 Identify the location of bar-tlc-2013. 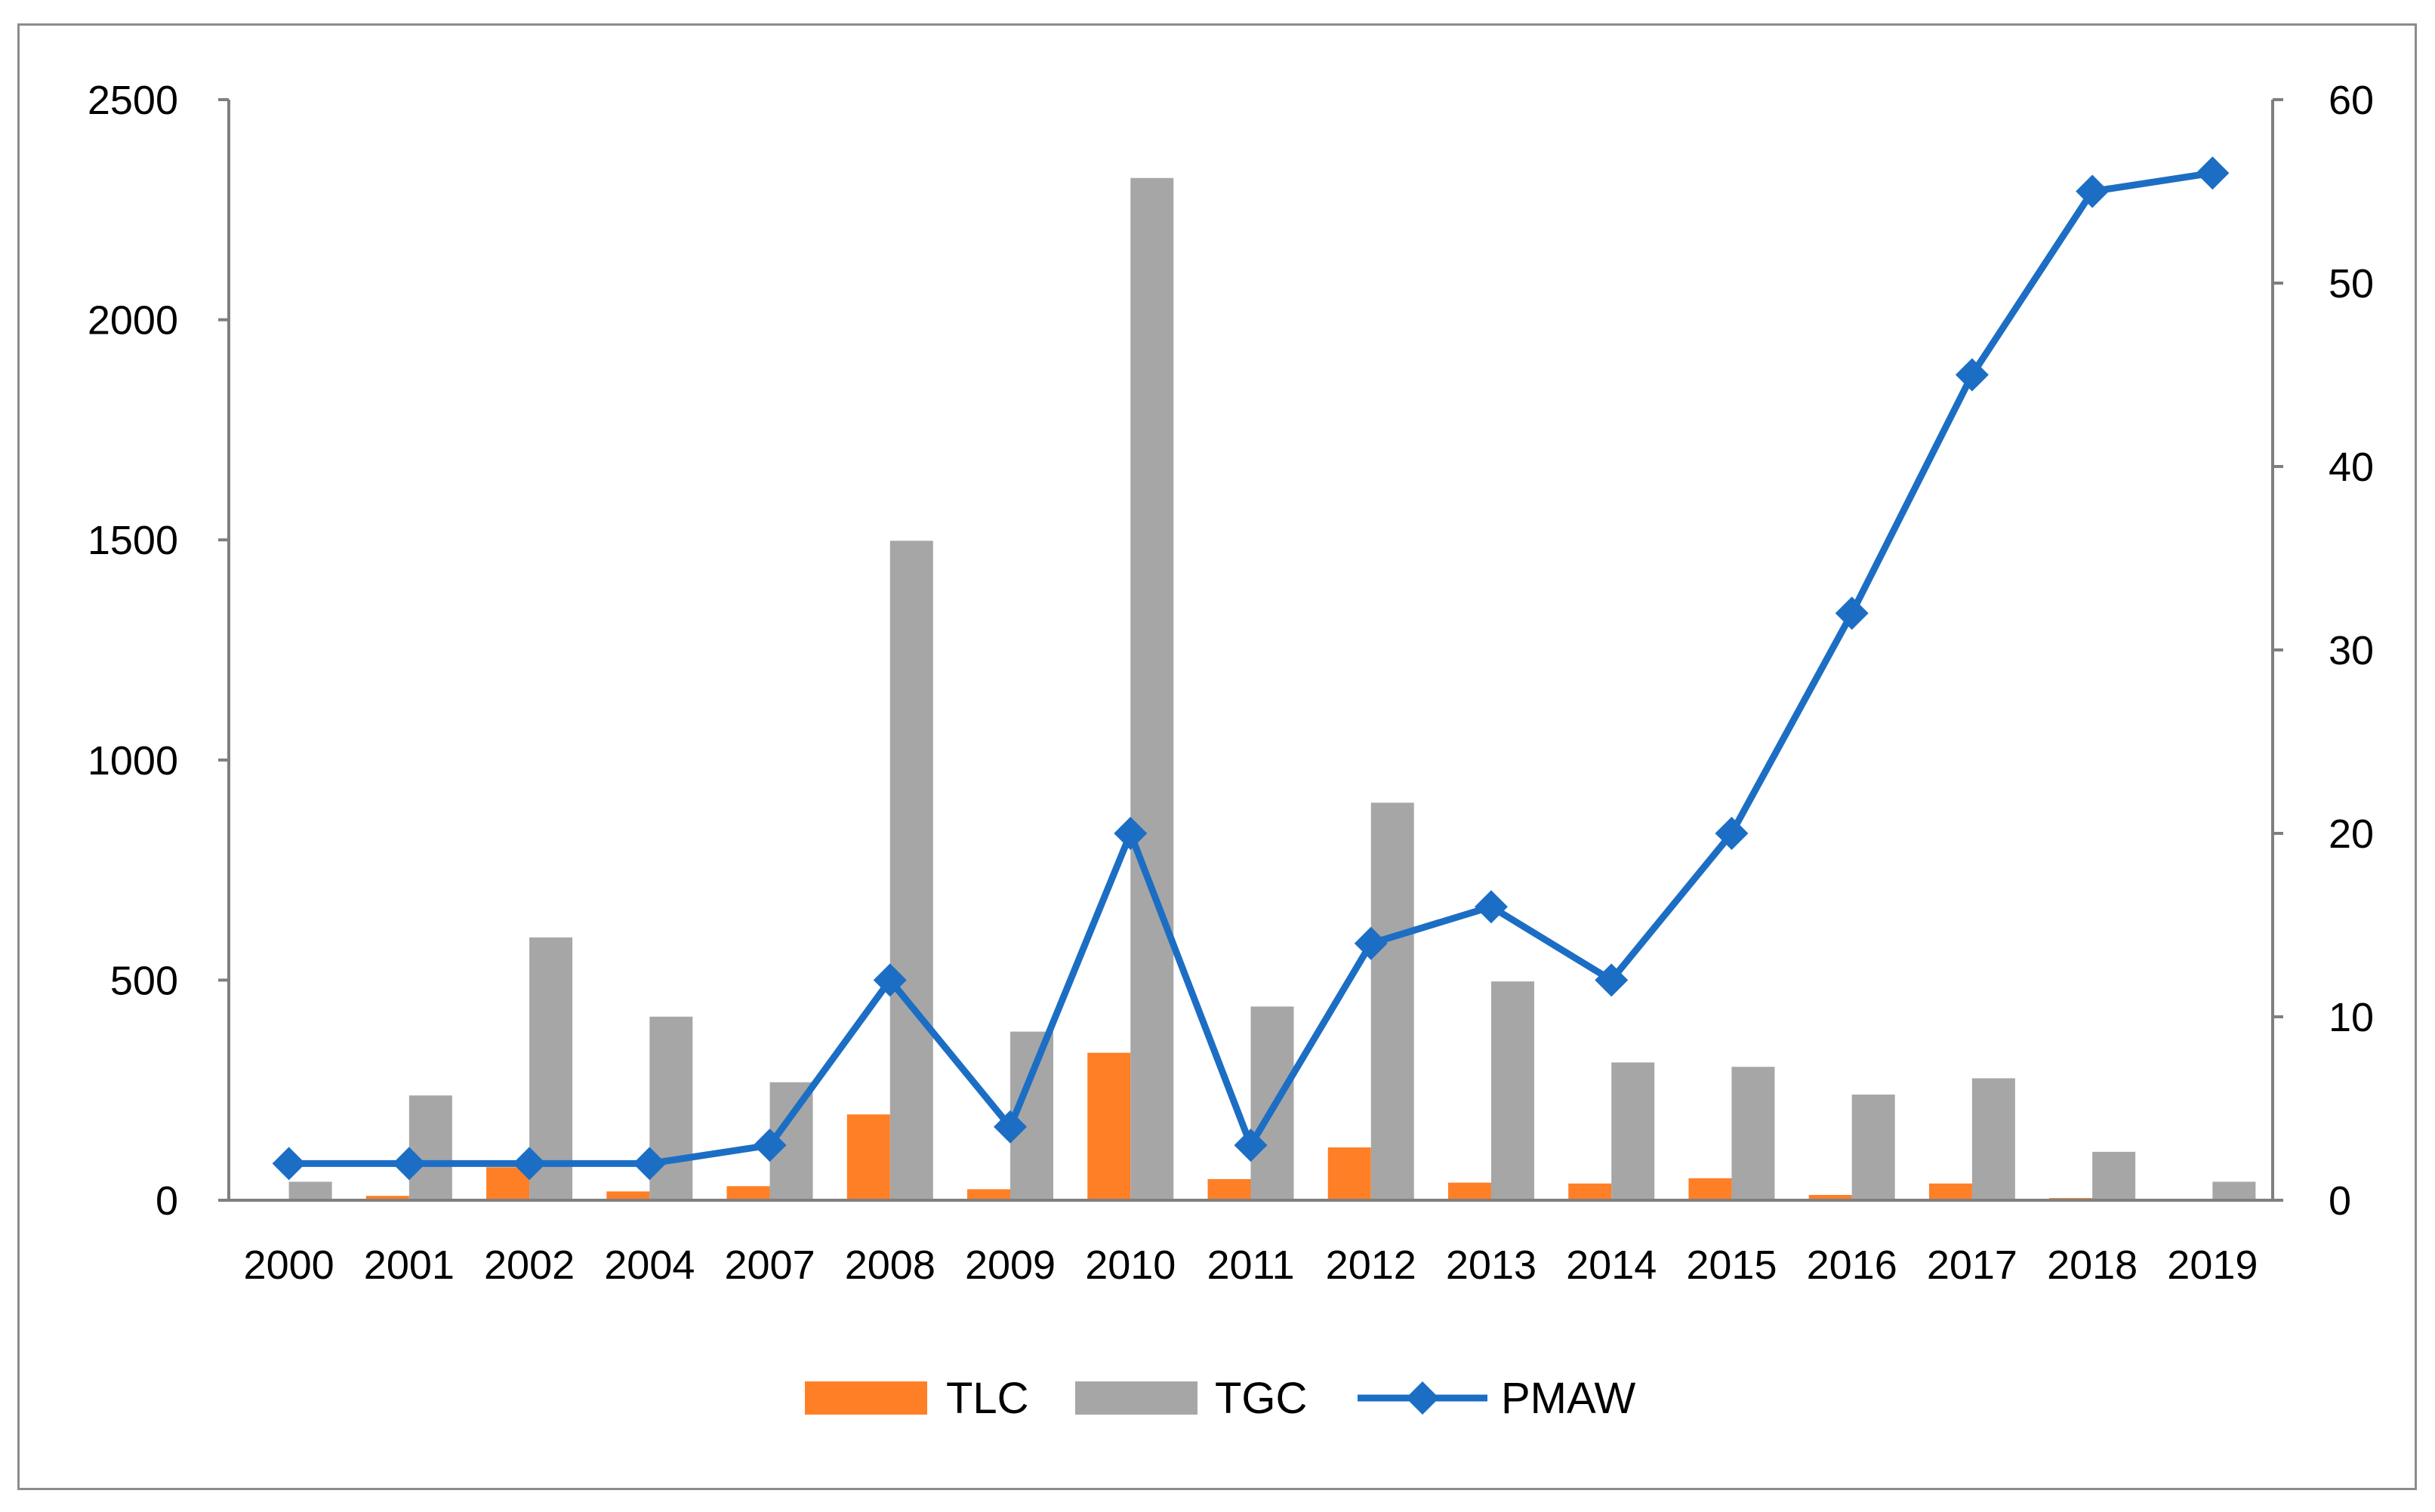
(1469, 1191).